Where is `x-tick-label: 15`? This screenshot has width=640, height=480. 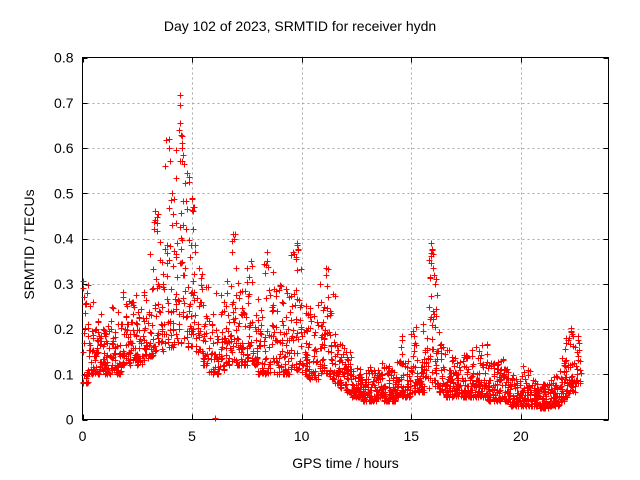 x-tick-label: 15 is located at coordinates (411, 436).